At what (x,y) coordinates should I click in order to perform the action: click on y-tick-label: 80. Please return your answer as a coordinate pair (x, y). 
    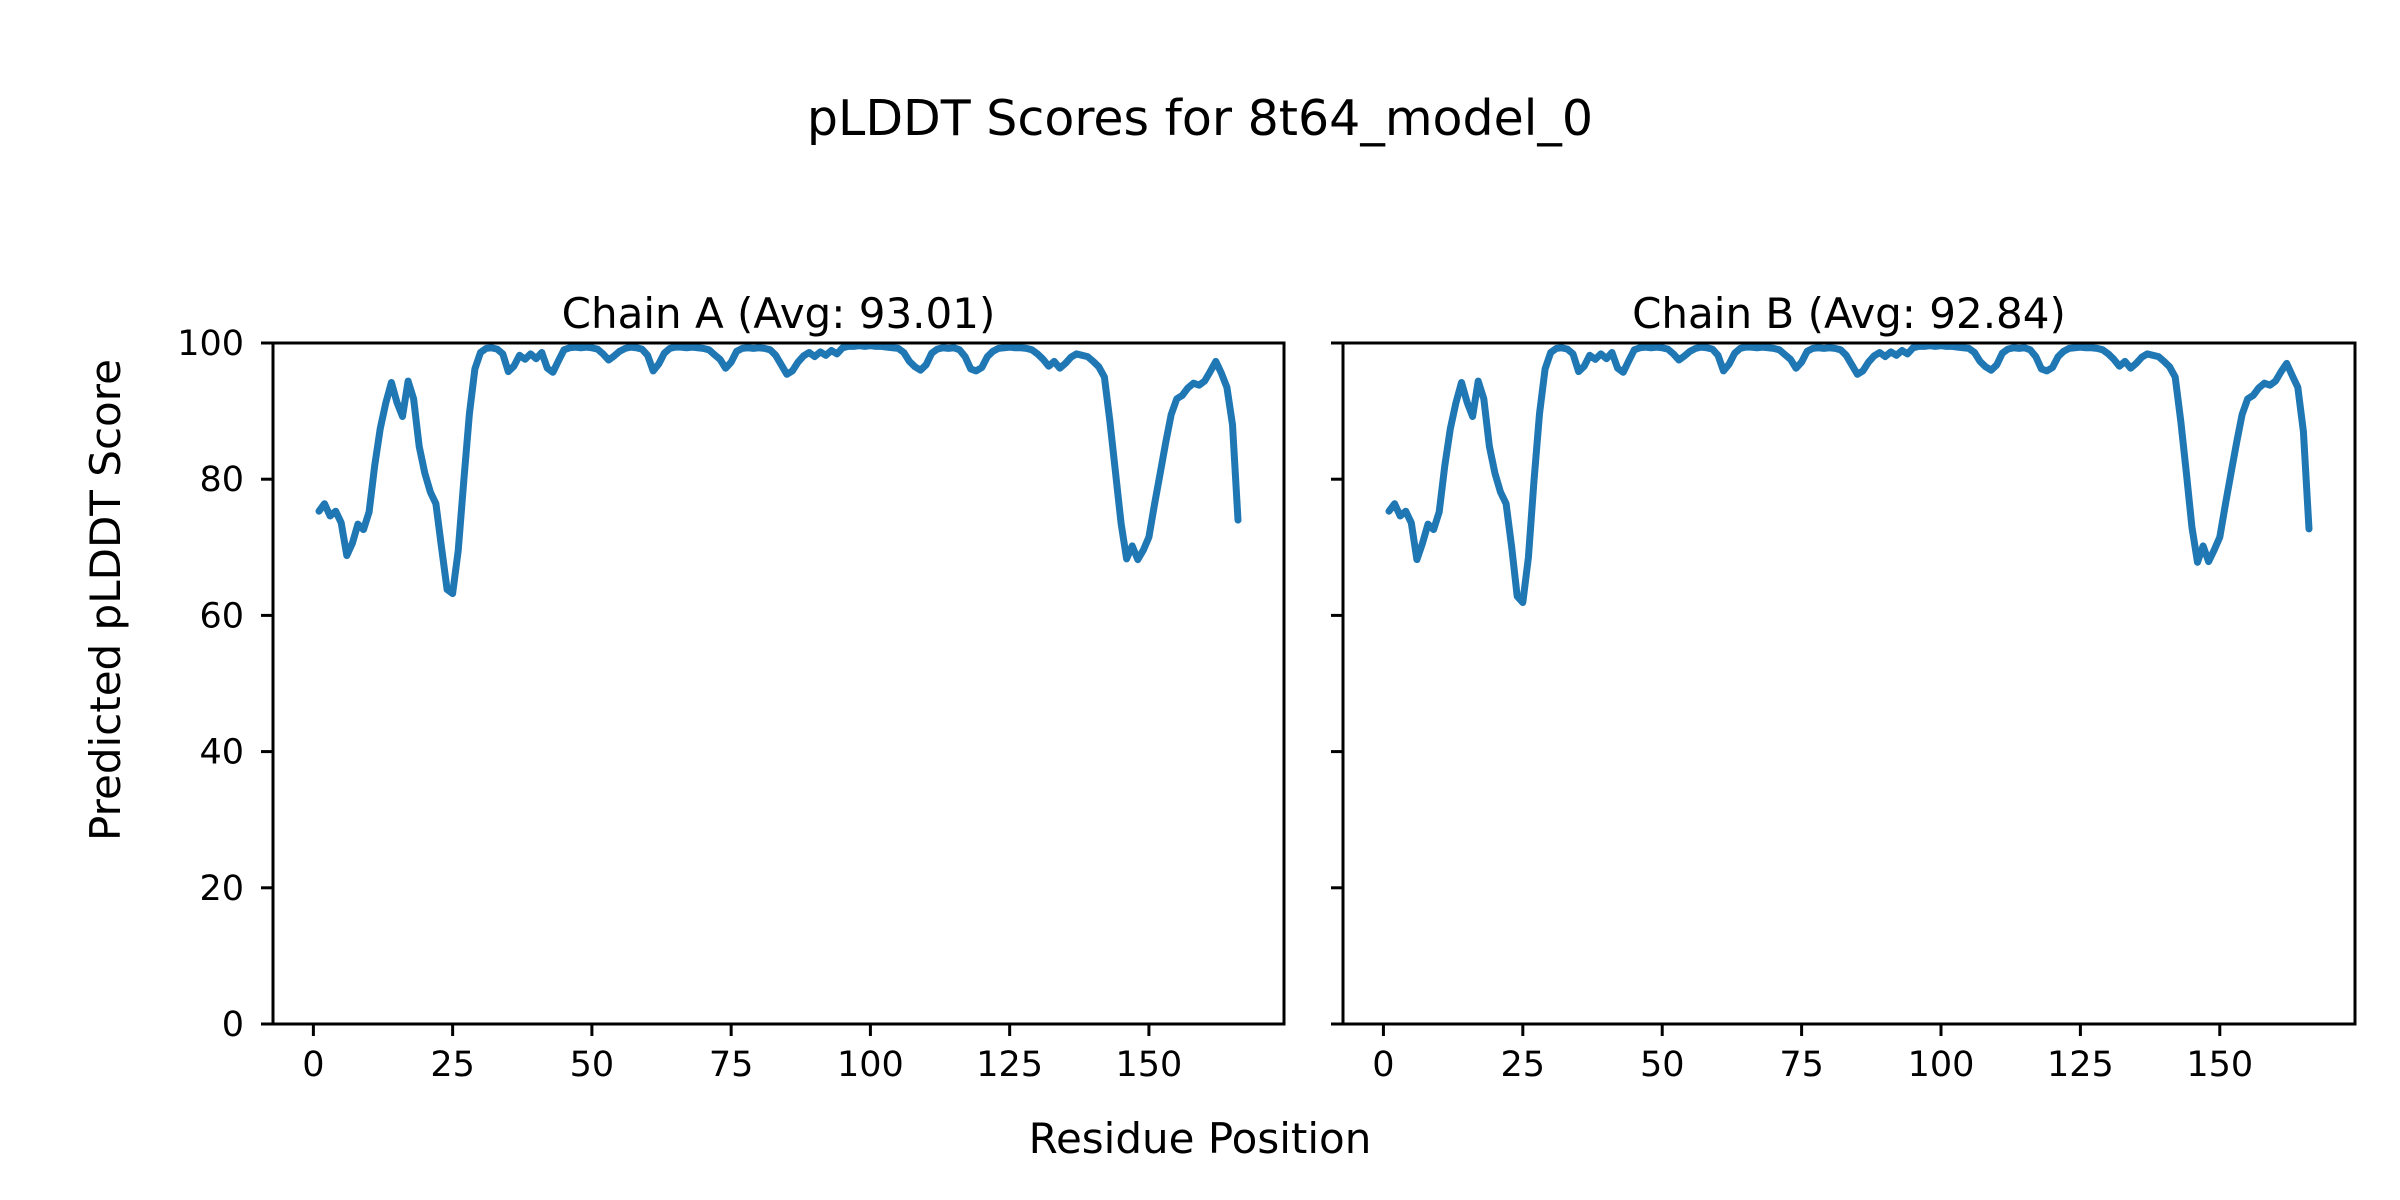
    Looking at the image, I should click on (221, 480).